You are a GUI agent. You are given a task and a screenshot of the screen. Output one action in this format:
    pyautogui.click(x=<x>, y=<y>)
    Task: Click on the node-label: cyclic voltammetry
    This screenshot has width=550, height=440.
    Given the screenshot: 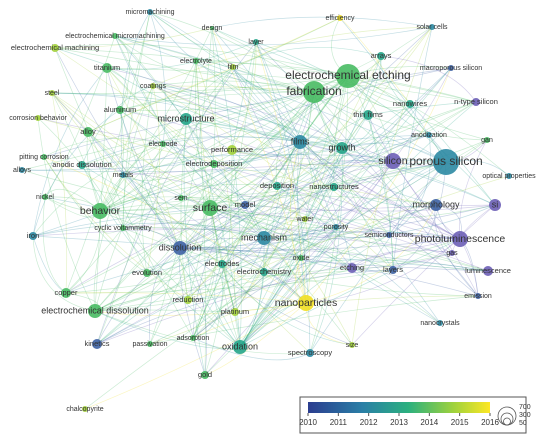 What is the action you would take?
    pyautogui.click(x=123, y=228)
    